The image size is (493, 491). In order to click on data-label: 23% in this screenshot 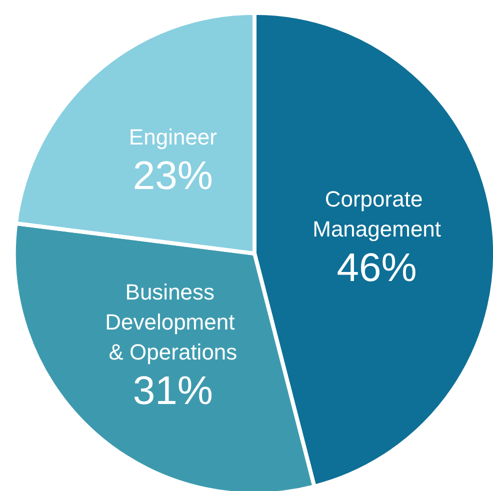, I will do `click(172, 176)`.